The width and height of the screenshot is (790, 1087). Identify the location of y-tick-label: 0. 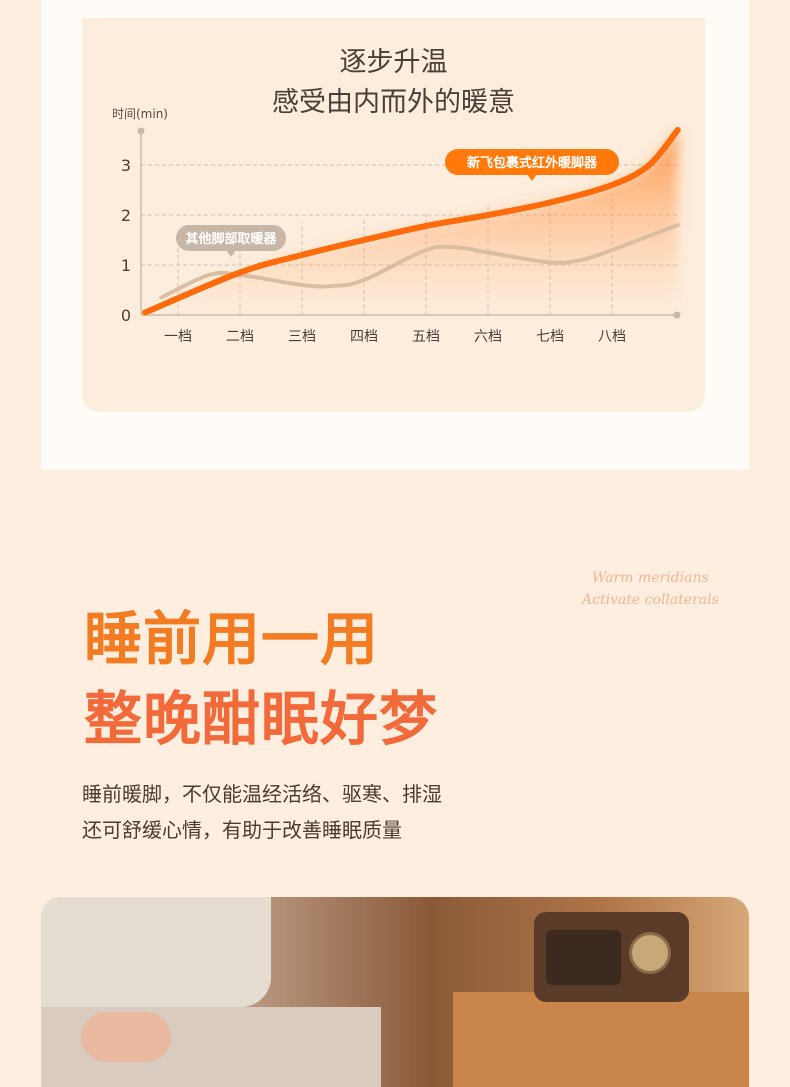
(126, 315).